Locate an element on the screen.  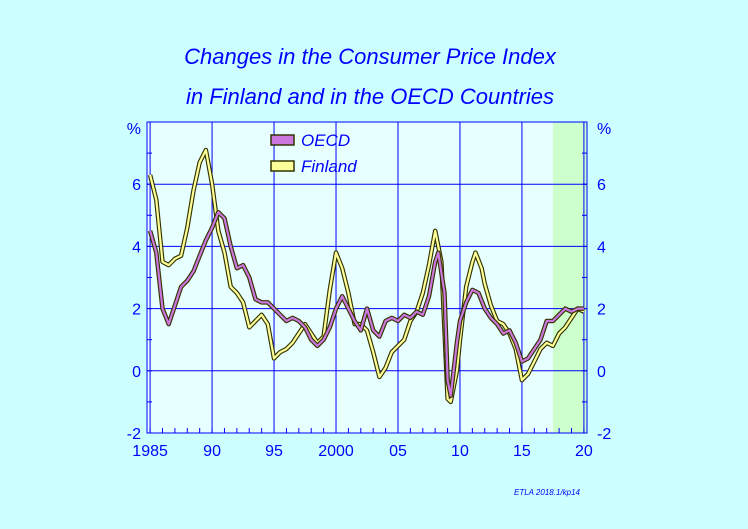
x-tick-label: 95 is located at coordinates (274, 451).